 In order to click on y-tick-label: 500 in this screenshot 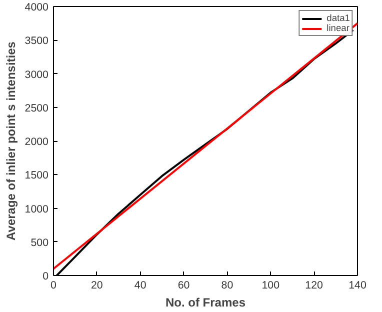, I will do `click(39, 242)`.